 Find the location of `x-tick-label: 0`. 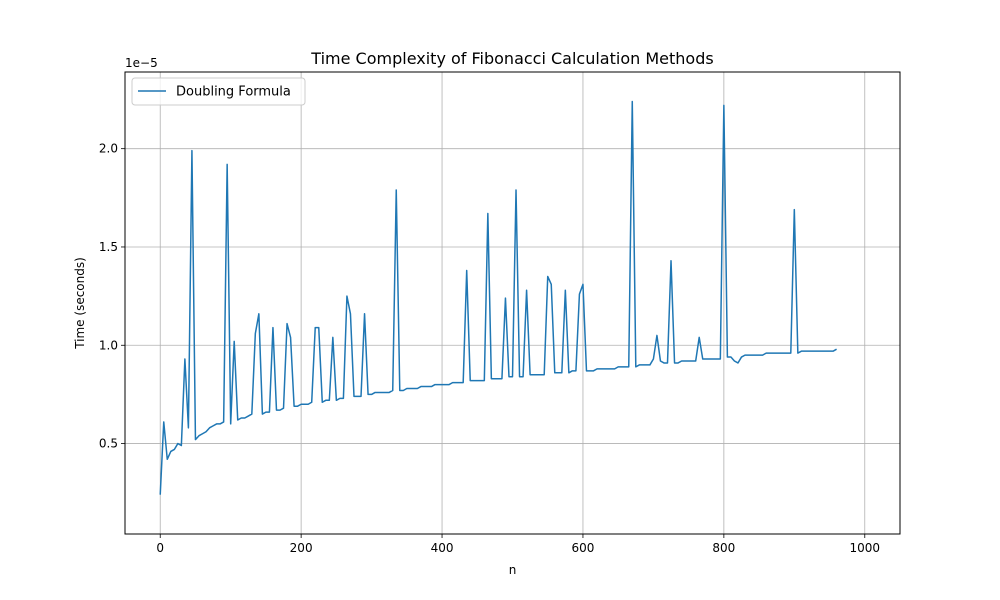

x-tick-label: 0 is located at coordinates (160, 548).